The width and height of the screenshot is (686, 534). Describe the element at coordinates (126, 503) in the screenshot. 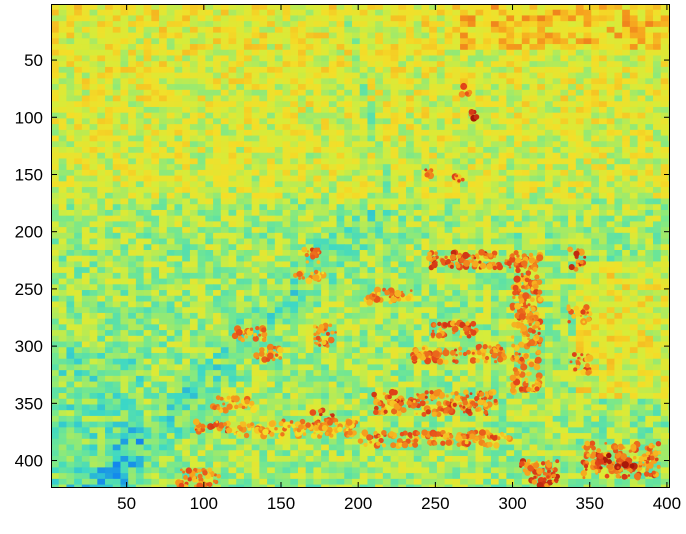

I see `x-tick-label: 50` at that location.